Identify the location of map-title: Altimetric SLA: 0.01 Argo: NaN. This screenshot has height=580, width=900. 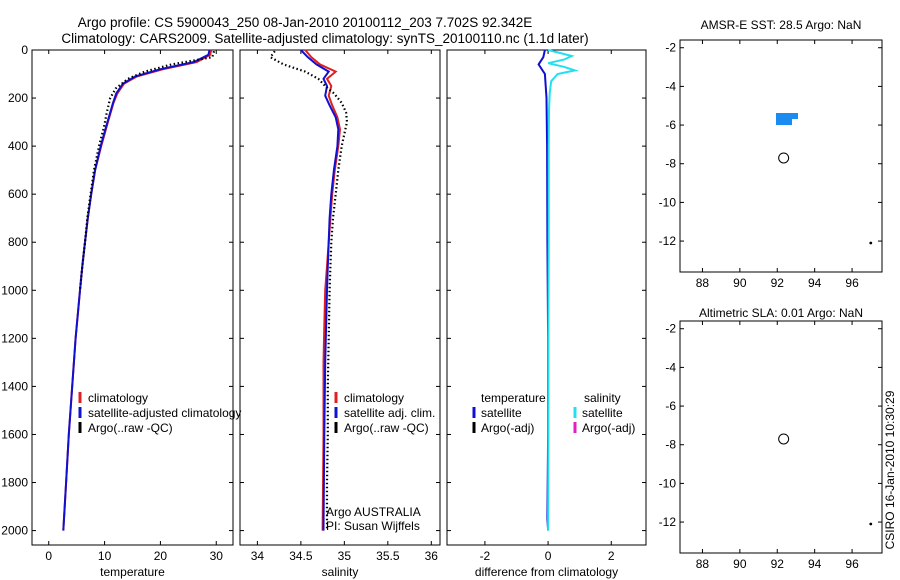
(781, 313).